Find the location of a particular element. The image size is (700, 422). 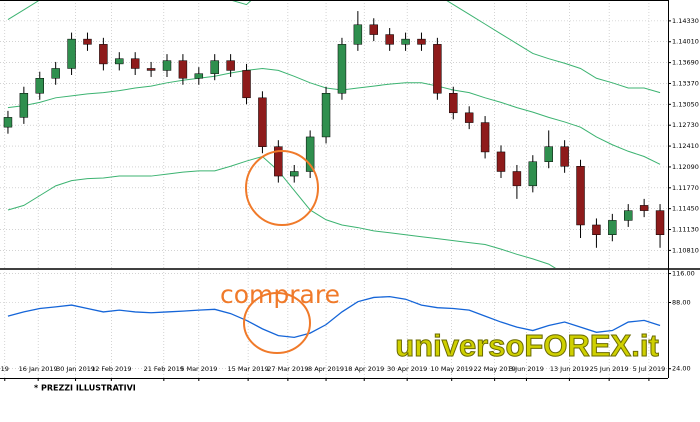

annotation: comprare is located at coordinates (280, 294).